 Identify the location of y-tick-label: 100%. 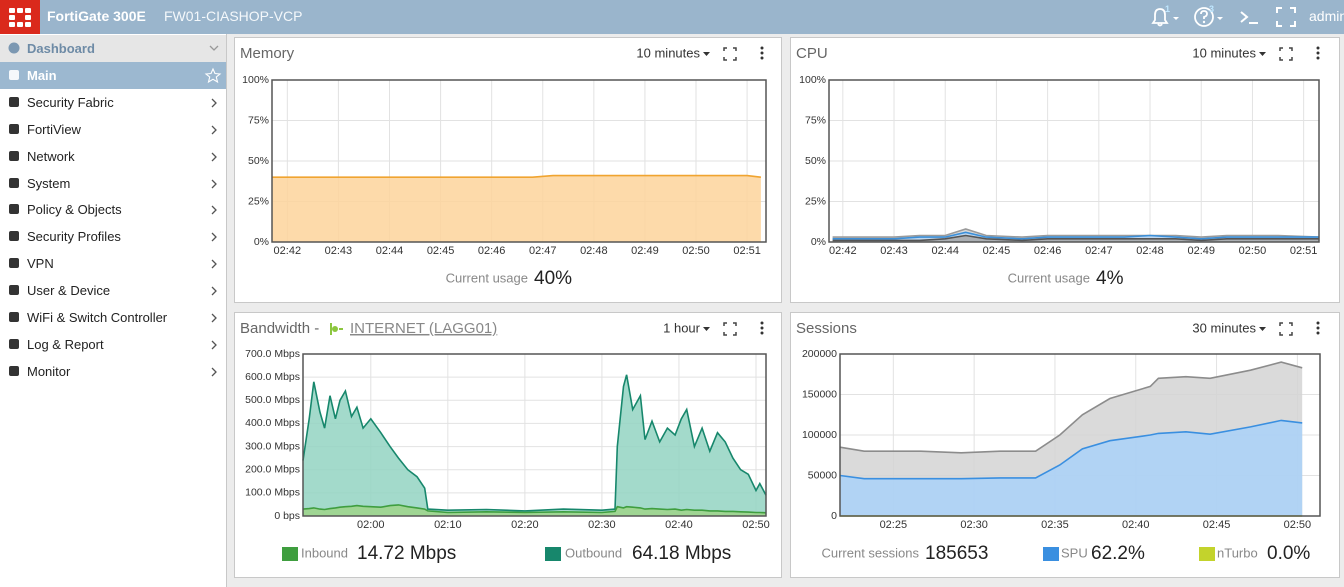
(255, 80).